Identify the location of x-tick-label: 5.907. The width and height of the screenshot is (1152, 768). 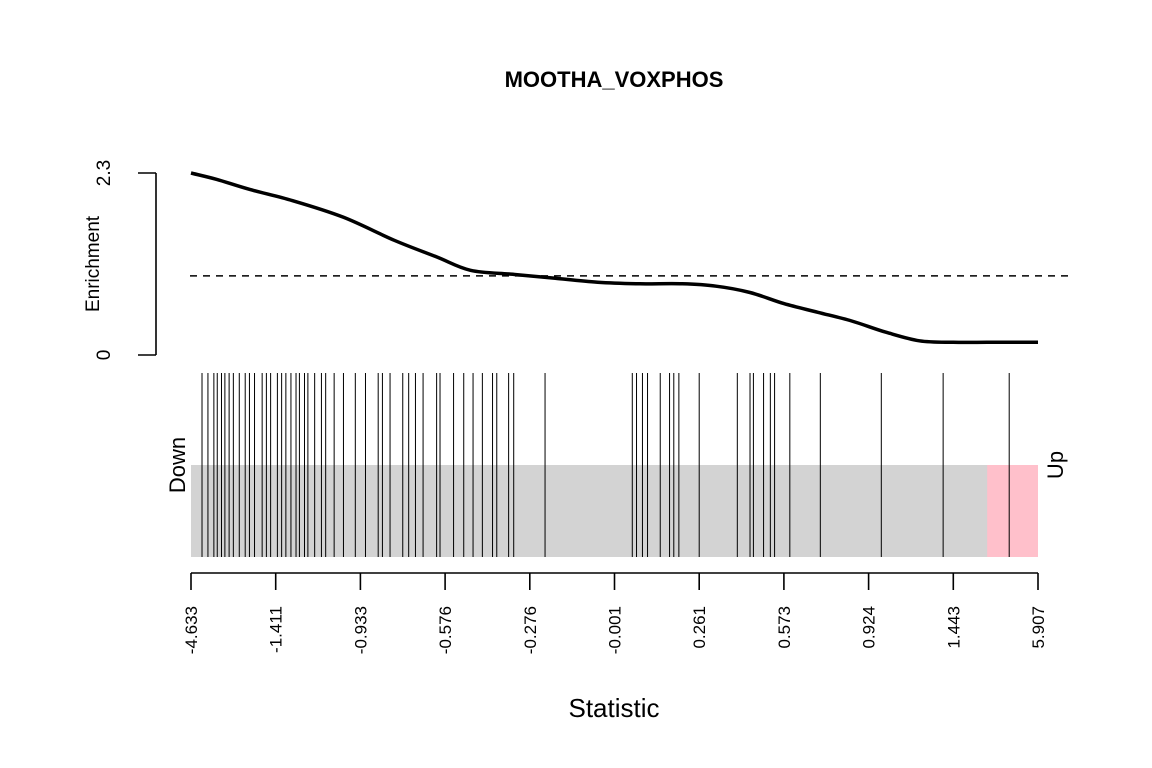
(1038, 627).